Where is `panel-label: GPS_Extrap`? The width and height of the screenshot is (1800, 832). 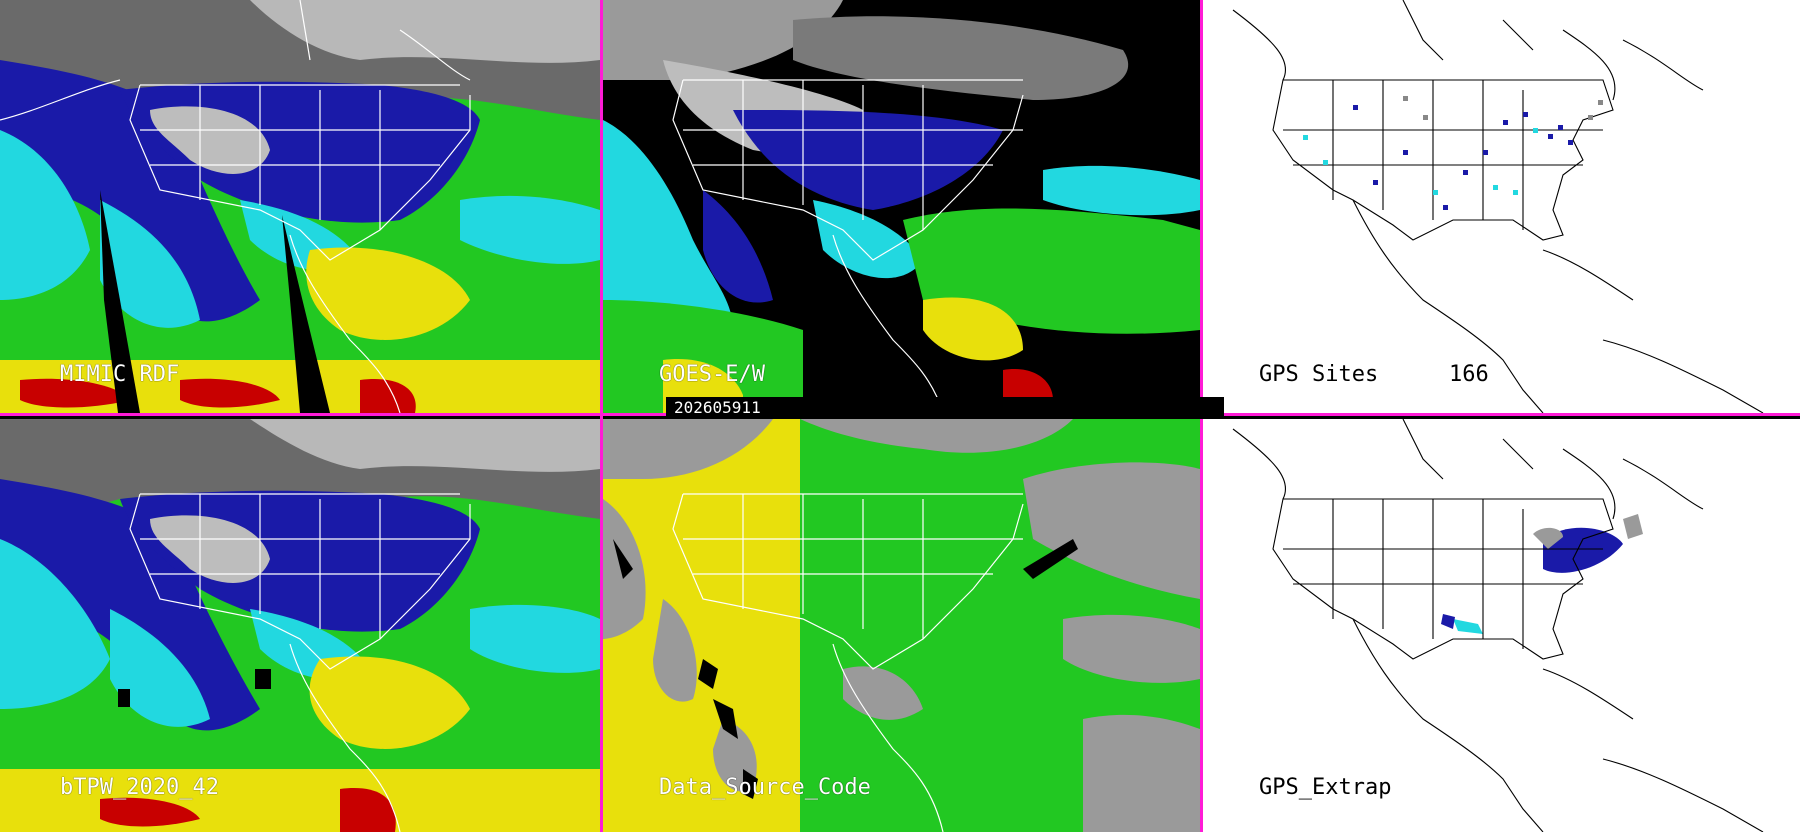 panel-label: GPS_Extrap is located at coordinates (1325, 787).